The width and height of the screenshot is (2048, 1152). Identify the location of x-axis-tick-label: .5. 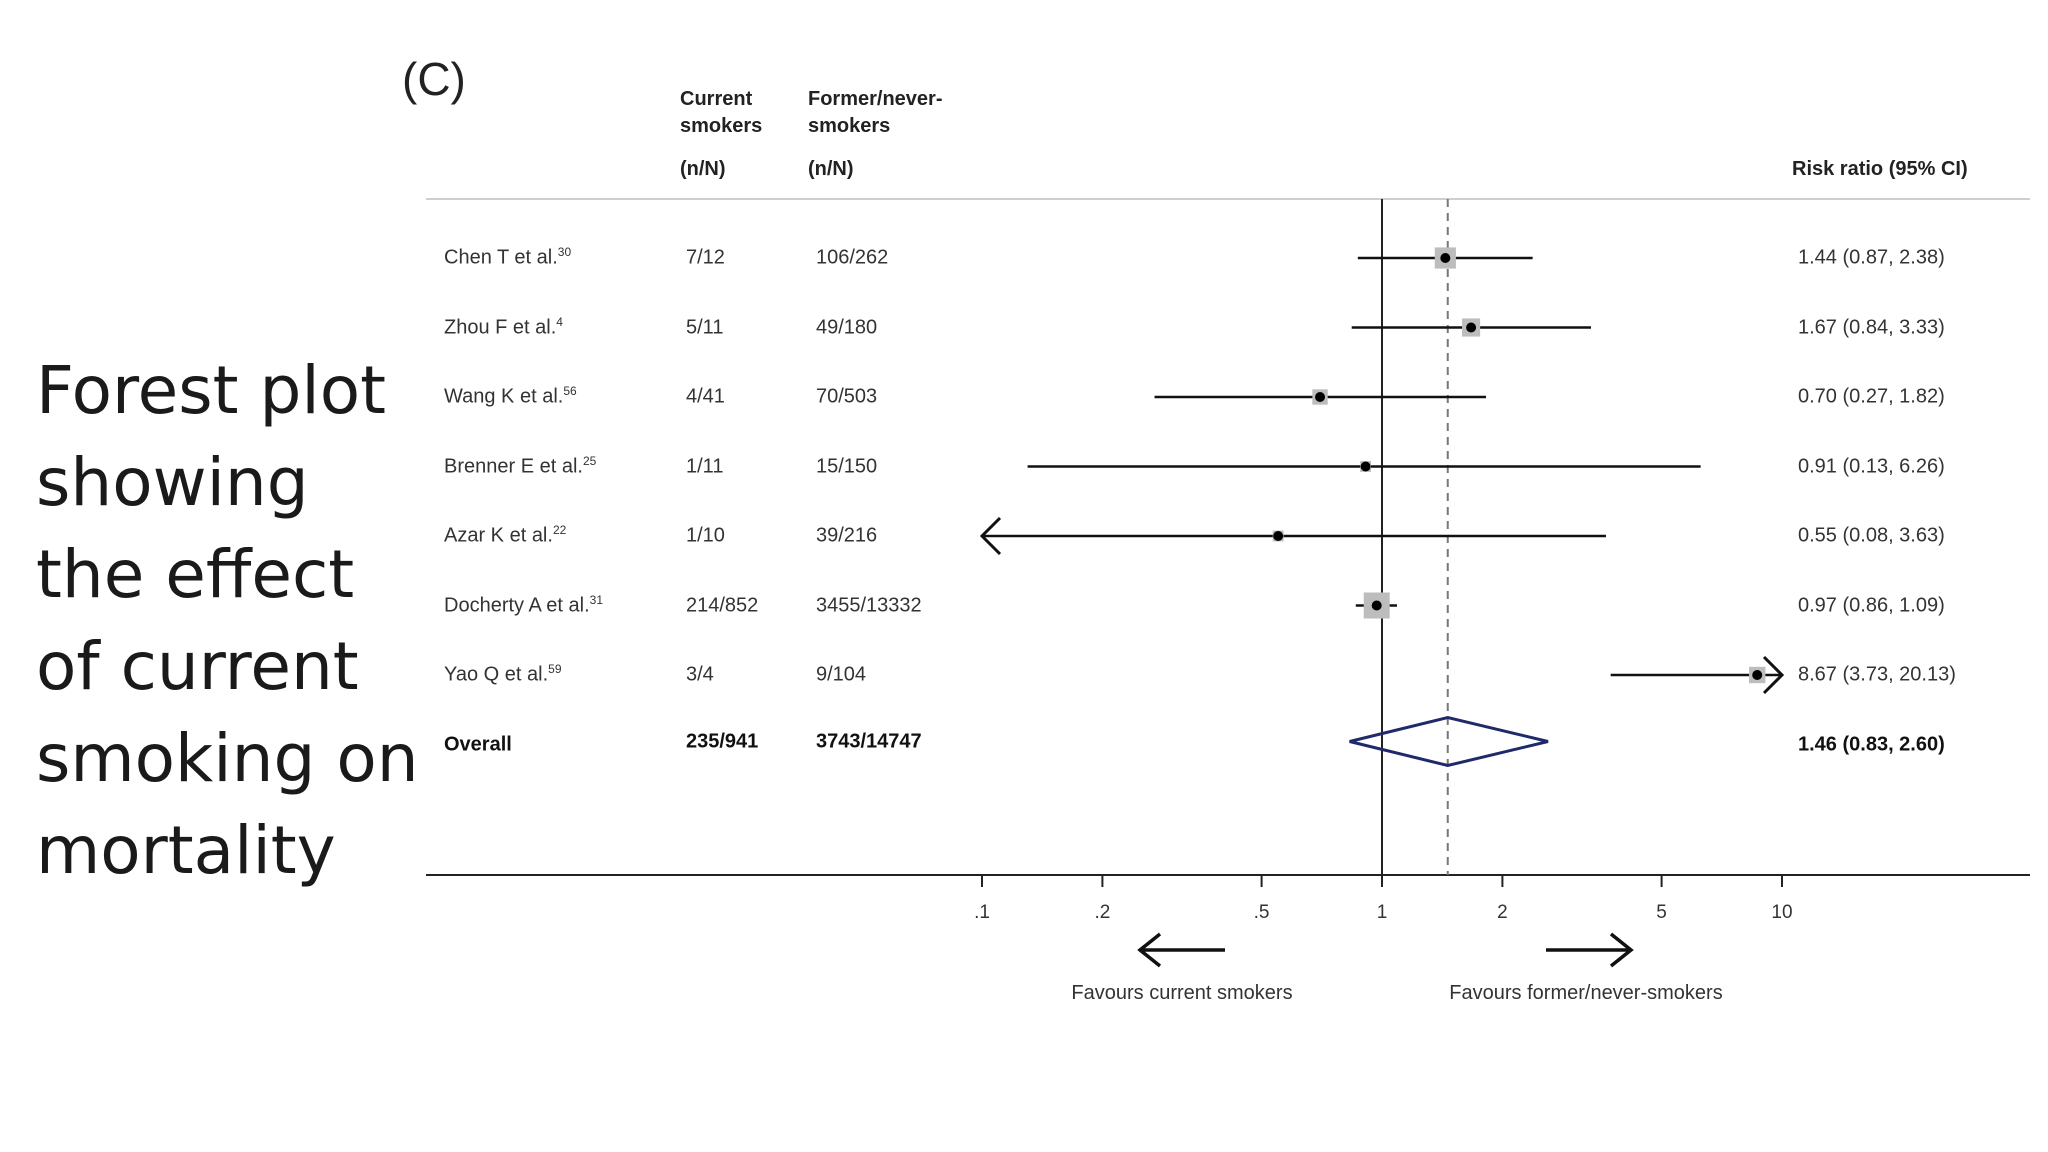
(1261, 912).